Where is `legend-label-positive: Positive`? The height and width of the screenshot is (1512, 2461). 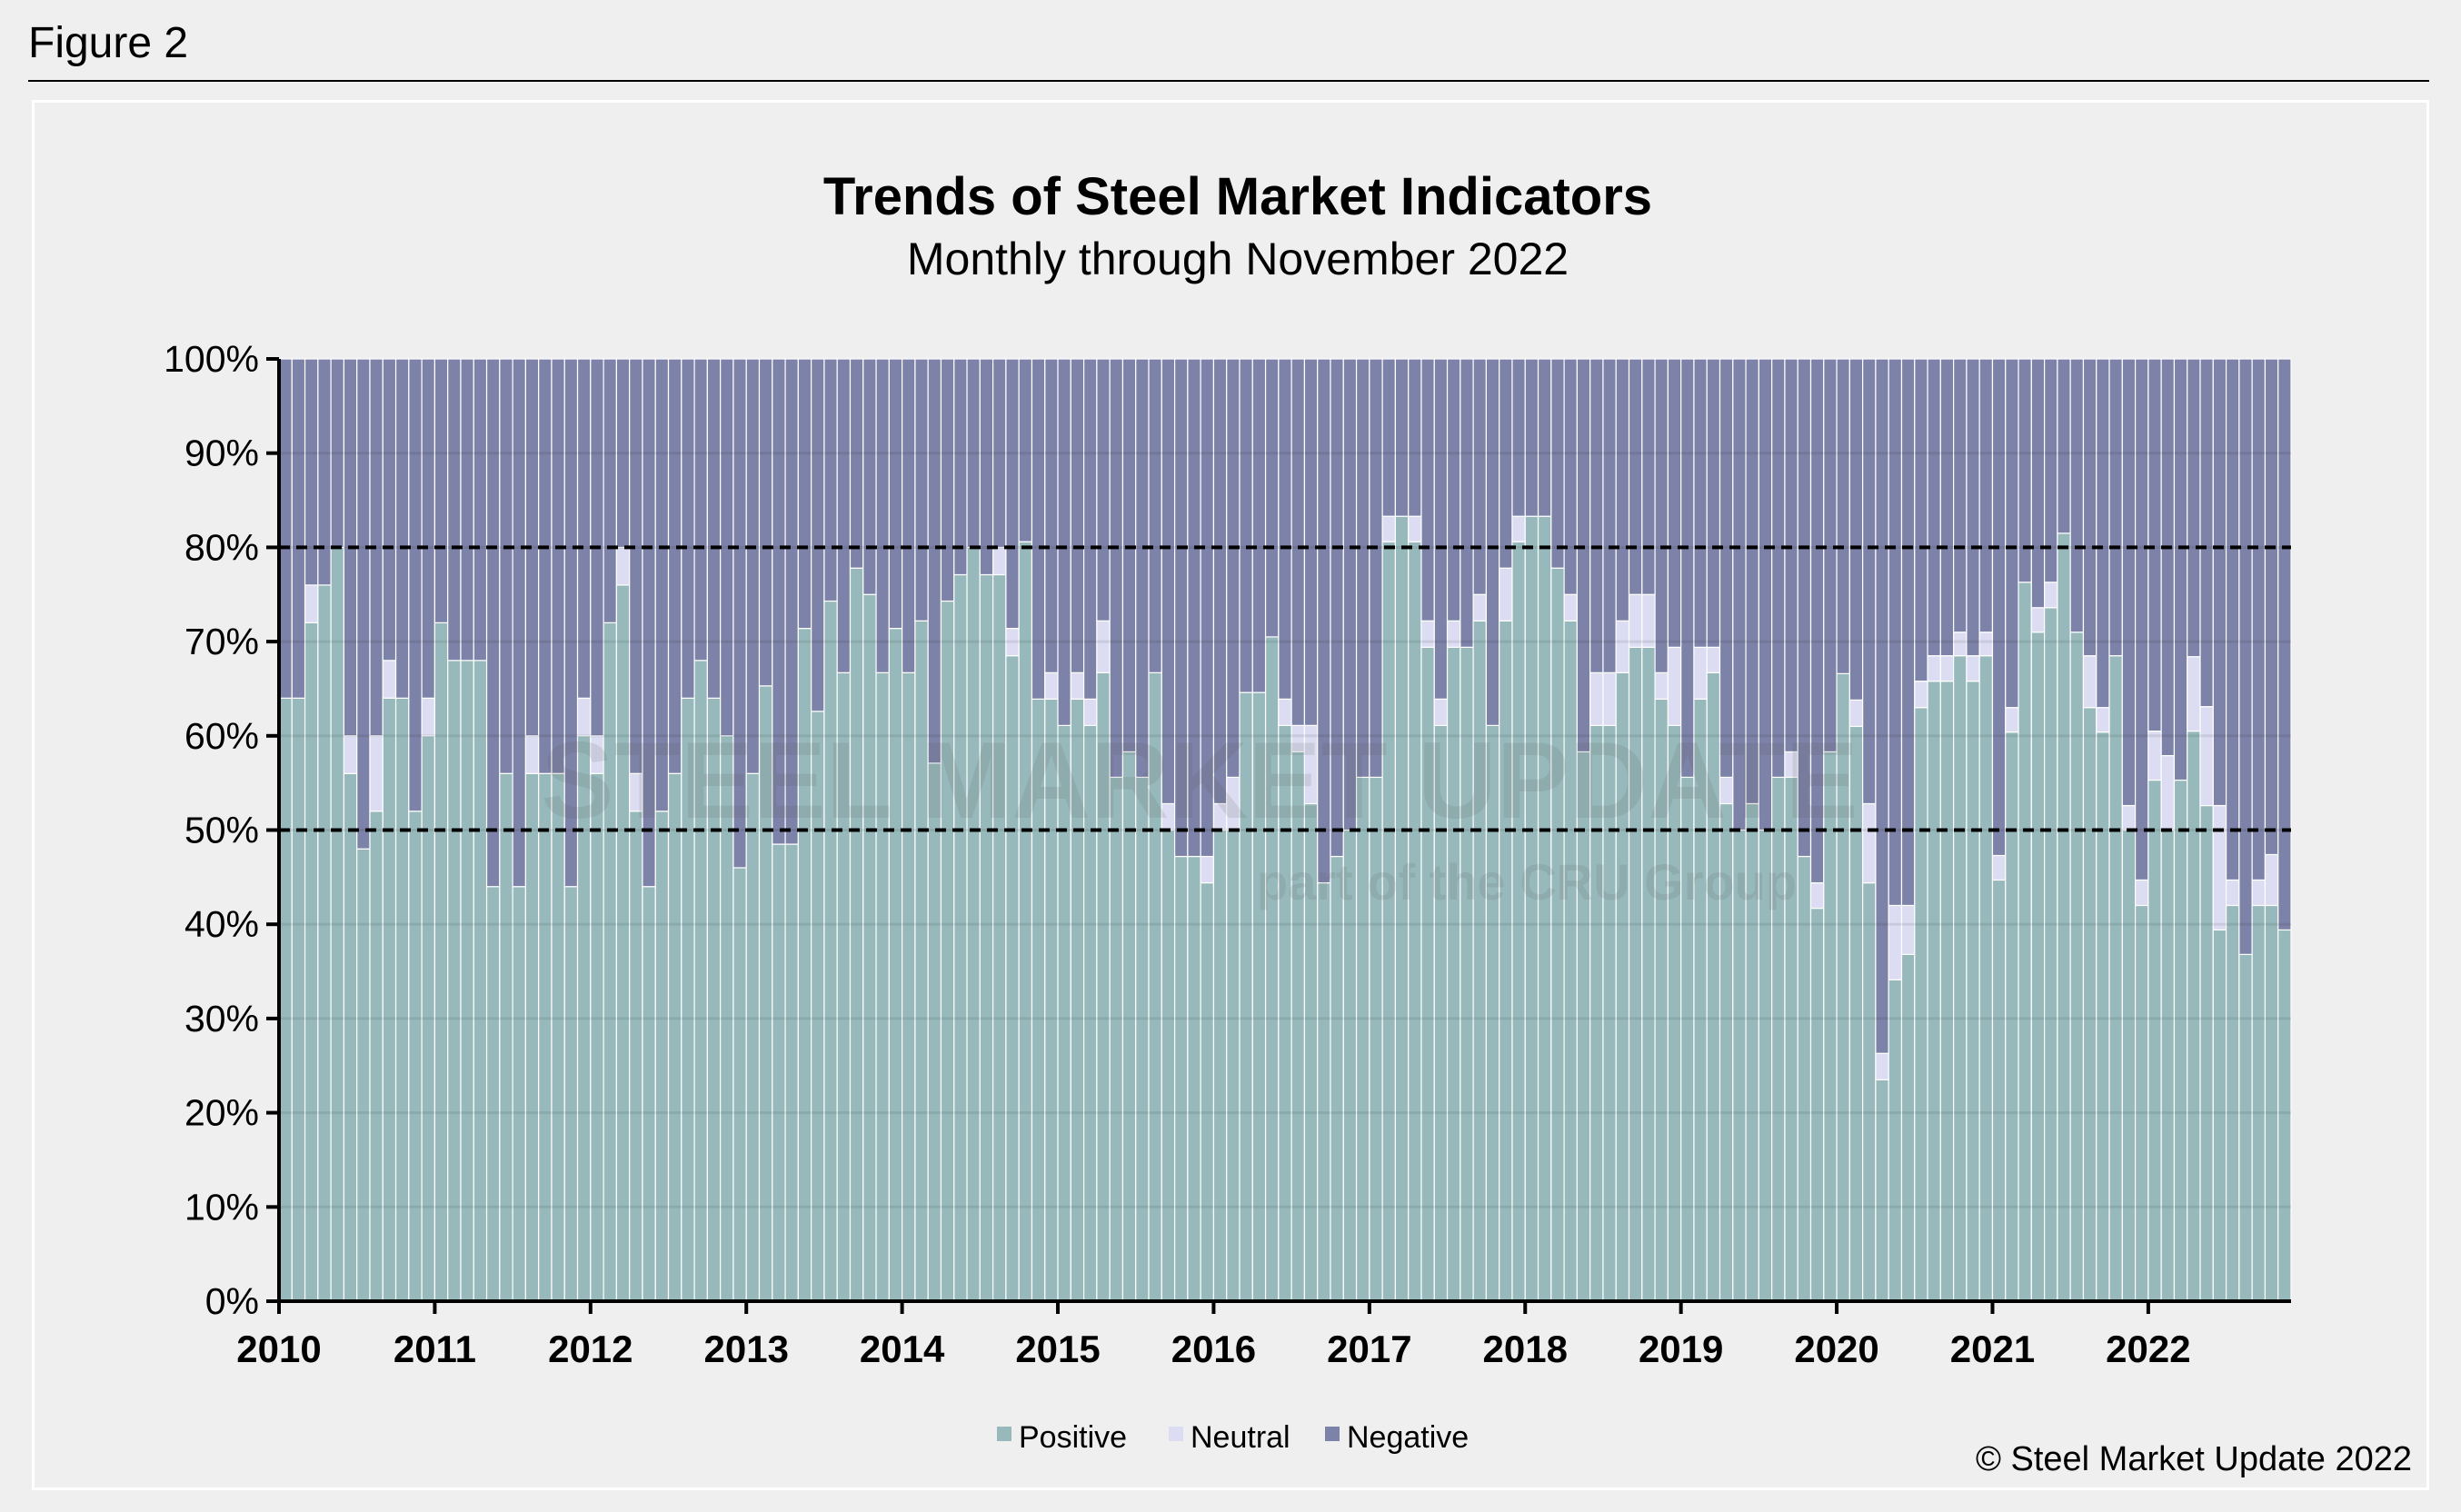 legend-label-positive: Positive is located at coordinates (1073, 1437).